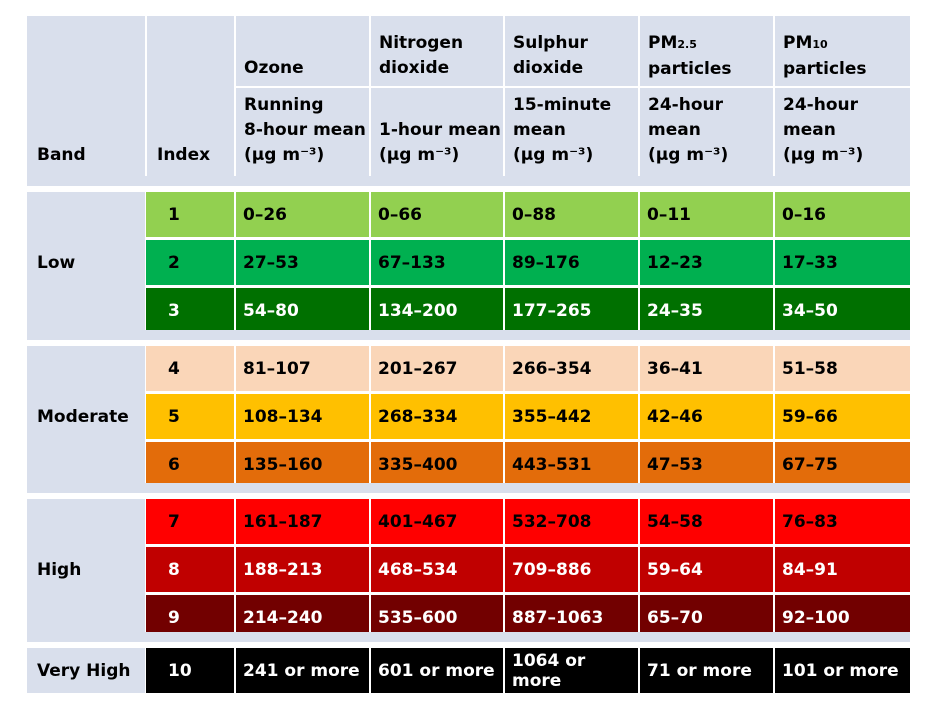 The image size is (936, 717). What do you see at coordinates (56, 262) in the screenshot?
I see `band-label: Low` at bounding box center [56, 262].